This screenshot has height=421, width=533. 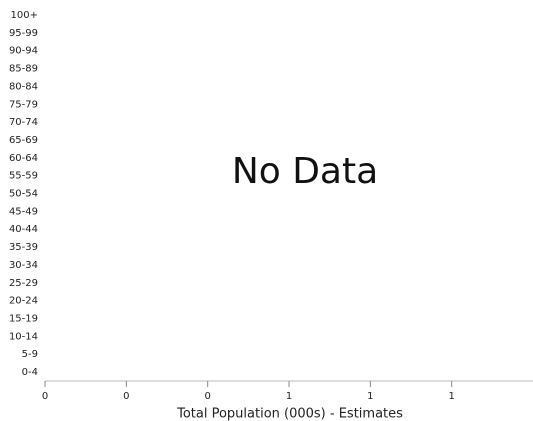 What do you see at coordinates (23, 211) in the screenshot?
I see `y-tick-label: 45-49` at bounding box center [23, 211].